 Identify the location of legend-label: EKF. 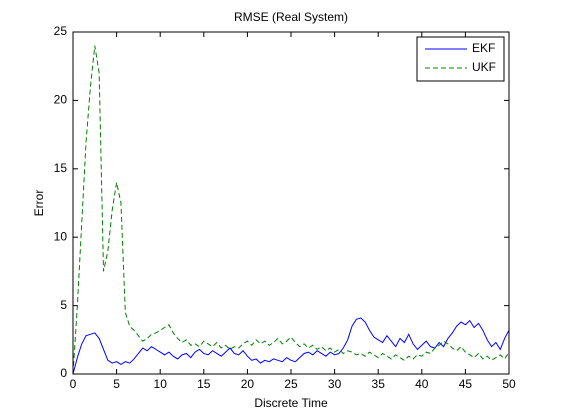
(483, 48).